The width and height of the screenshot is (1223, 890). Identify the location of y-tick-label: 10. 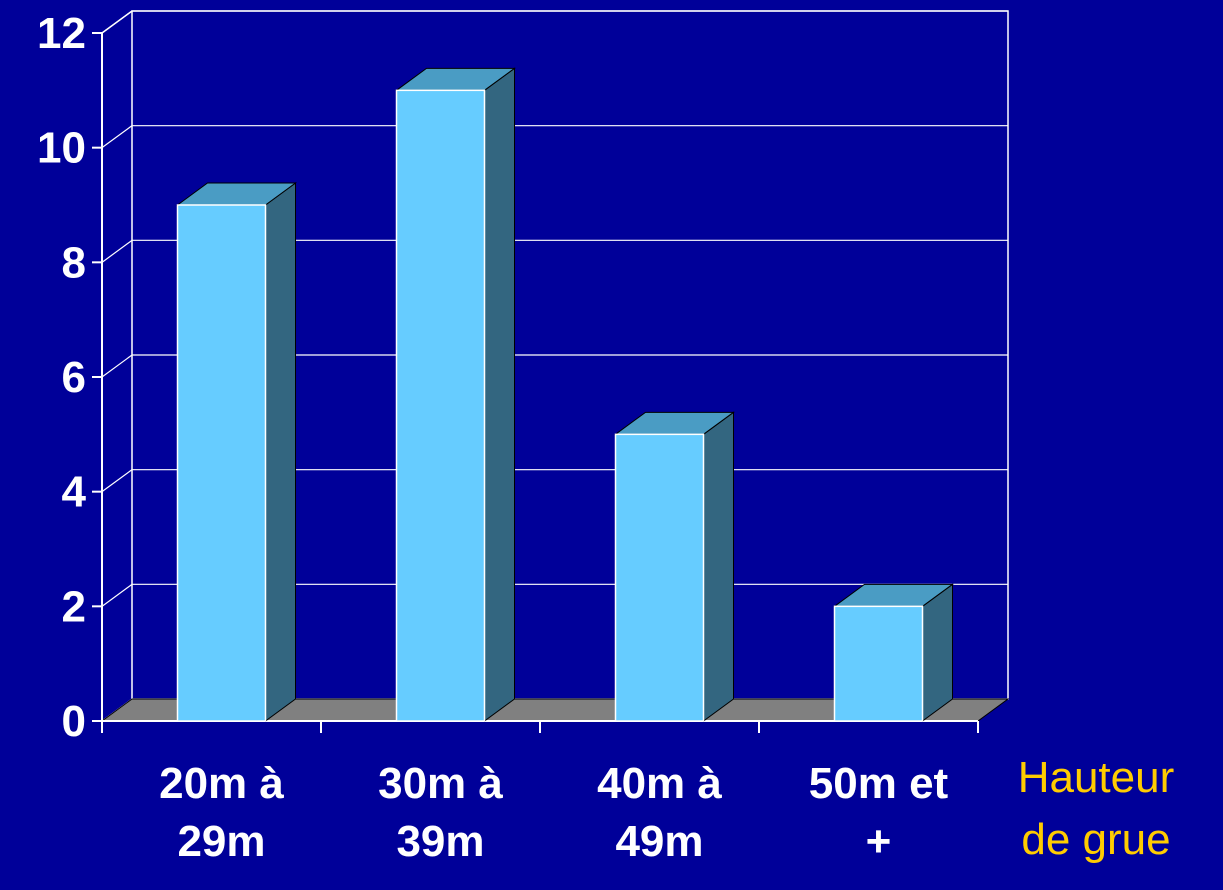
(61, 148).